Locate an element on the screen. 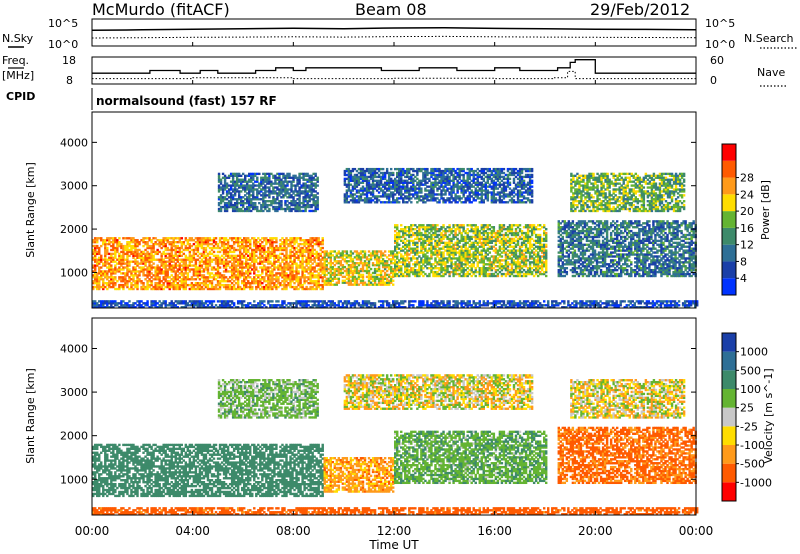 This screenshot has width=800, height=554. noise-left-tick-high: 10^5 is located at coordinates (63, 23).